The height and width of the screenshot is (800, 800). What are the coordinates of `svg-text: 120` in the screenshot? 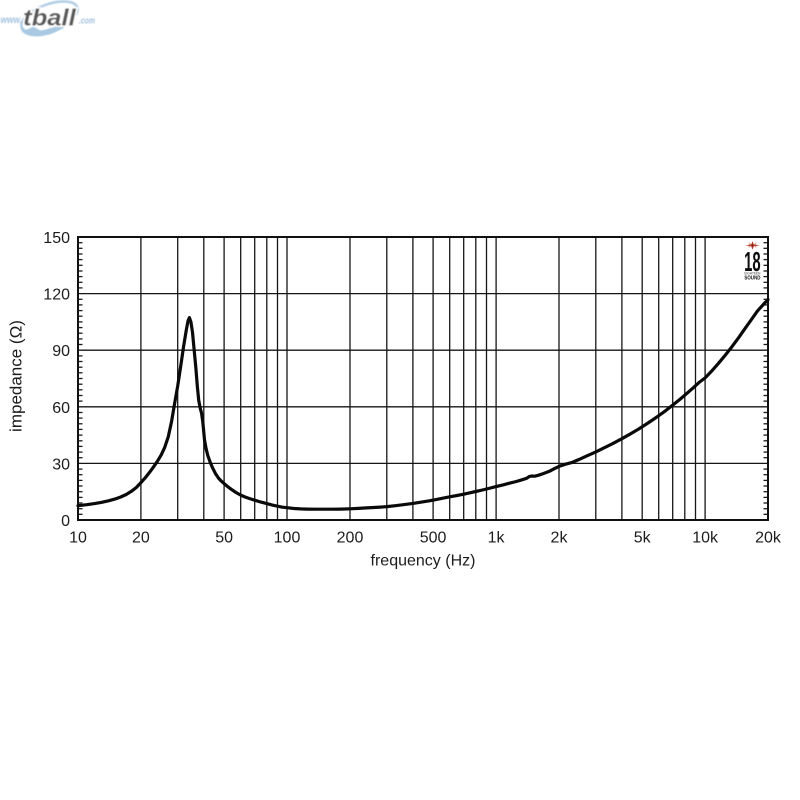 It's located at (56, 295).